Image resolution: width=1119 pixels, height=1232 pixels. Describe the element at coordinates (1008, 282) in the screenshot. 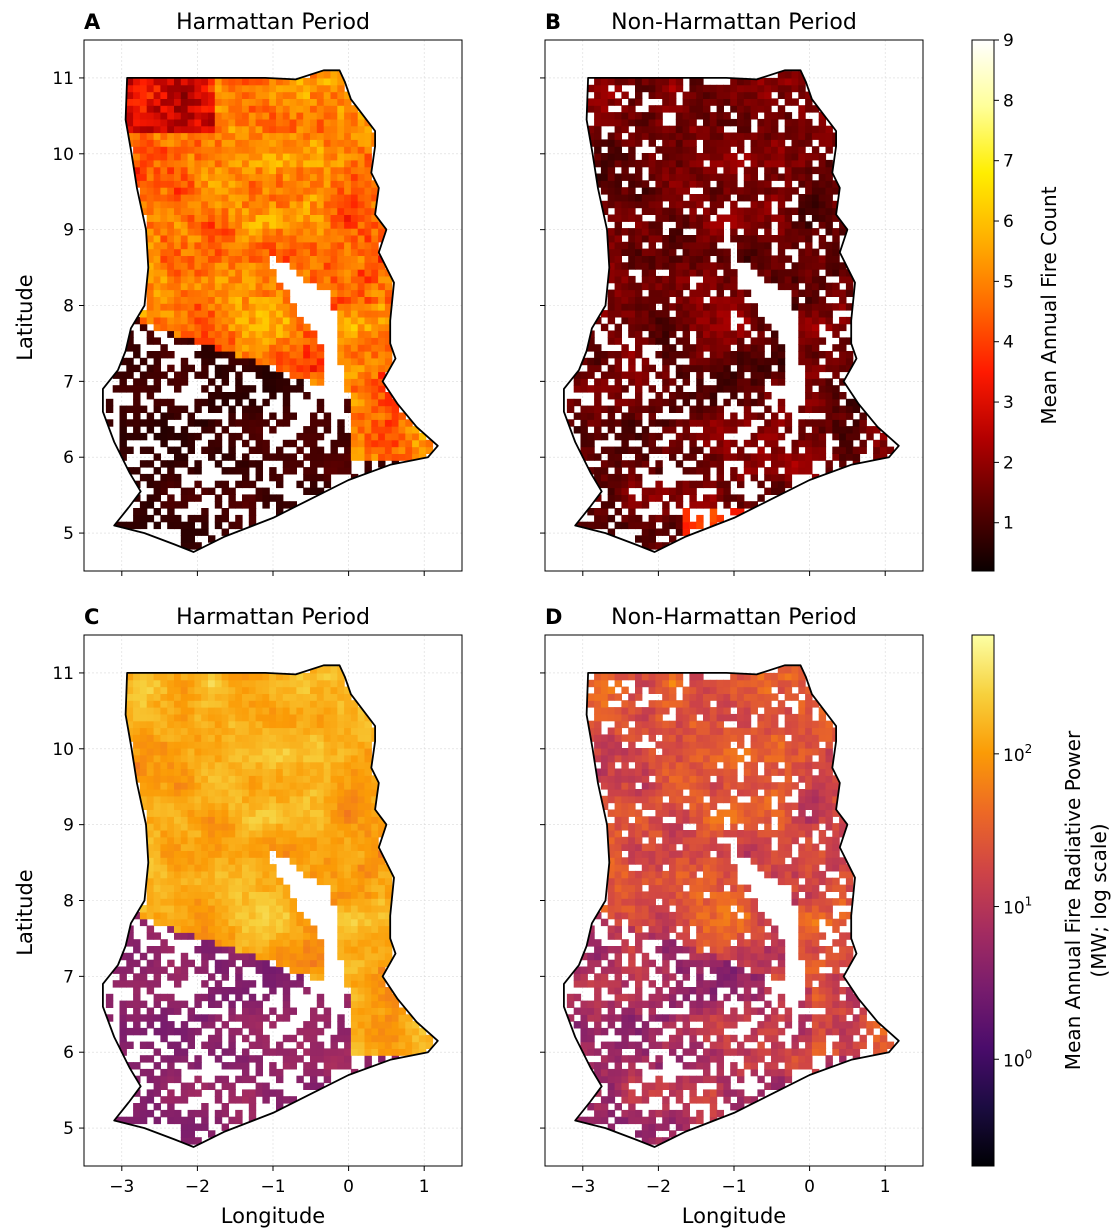

I see `colorbar-tick-label: 5` at that location.